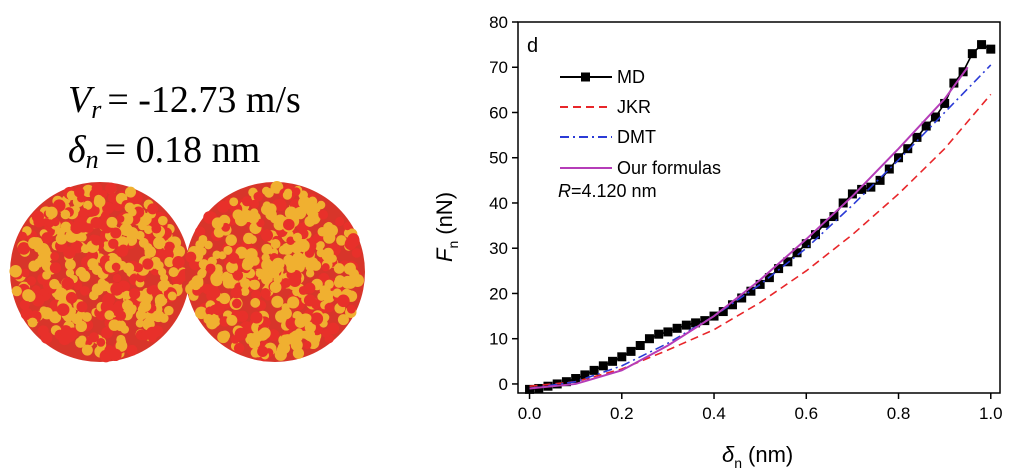 Image resolution: width=1015 pixels, height=475 pixels. Describe the element at coordinates (728, 454) in the screenshot. I see `symbol: δ` at that location.